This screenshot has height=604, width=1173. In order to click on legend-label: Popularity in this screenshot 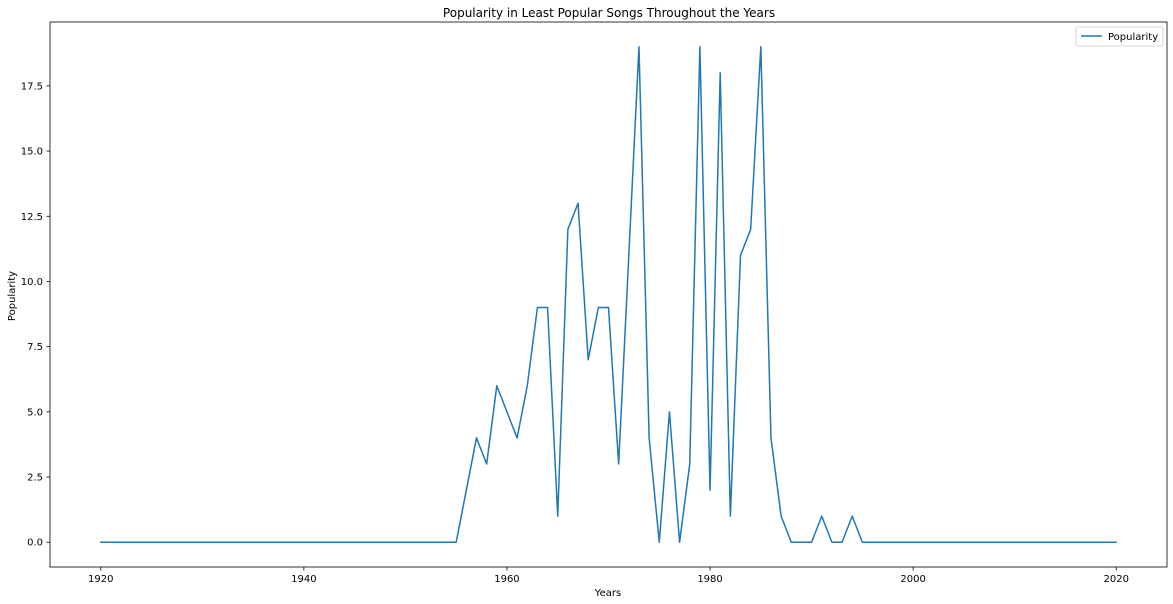, I will do `click(1133, 37)`.